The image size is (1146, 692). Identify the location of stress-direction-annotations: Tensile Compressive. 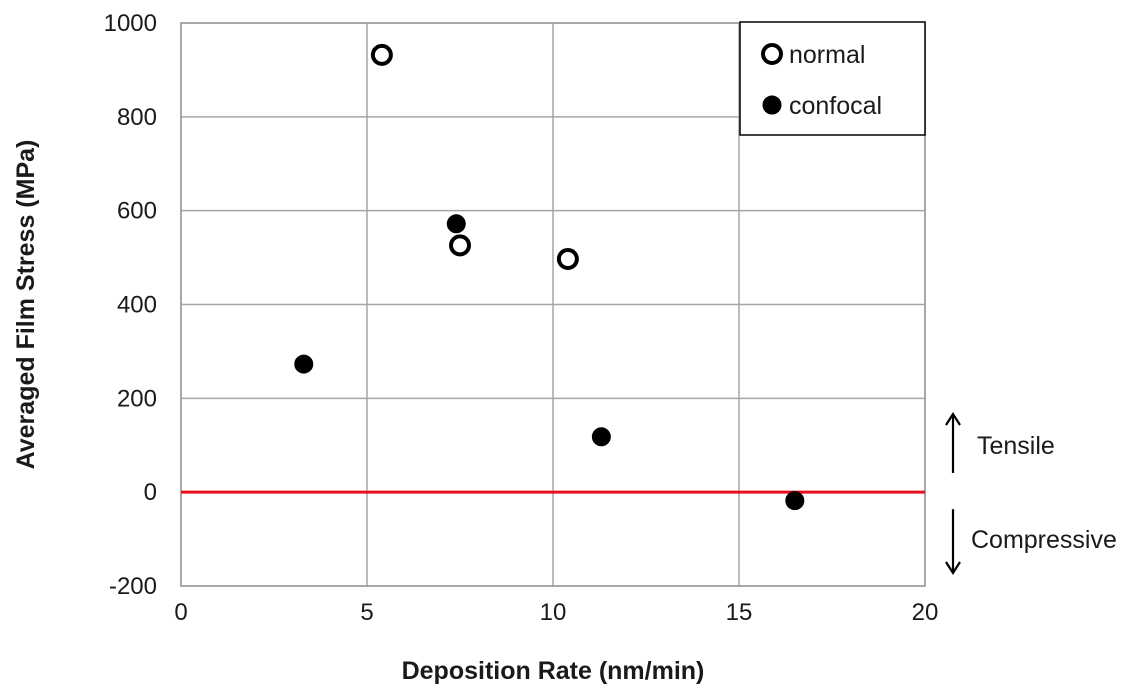
(1031, 493).